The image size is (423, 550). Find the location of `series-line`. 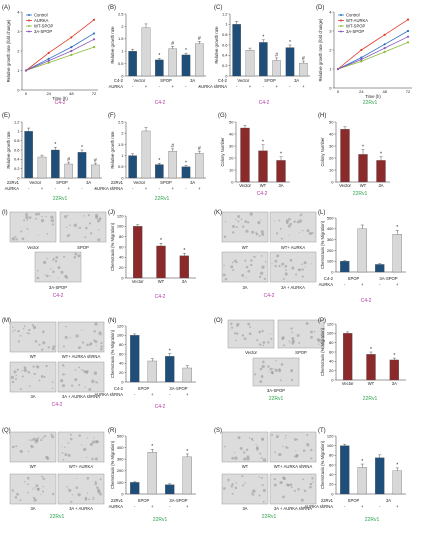

series-line is located at coordinates (373, 53).